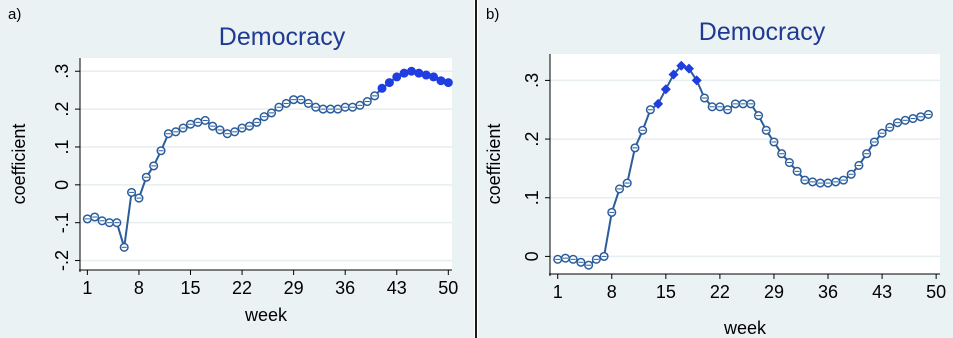 This screenshot has width=953, height=338. I want to click on y-tick-label: -.1, so click(62, 222).